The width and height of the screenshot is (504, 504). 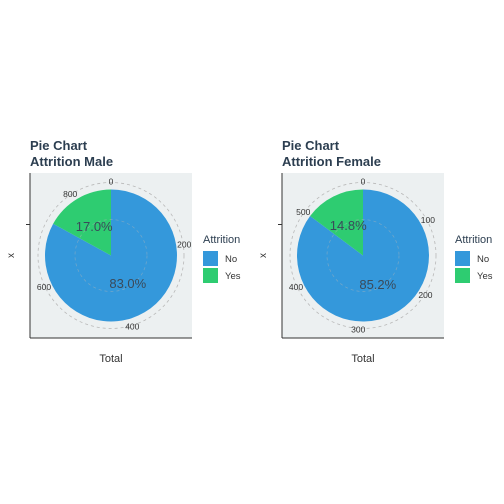 I want to click on total-tick-label: 500, so click(x=303, y=212).